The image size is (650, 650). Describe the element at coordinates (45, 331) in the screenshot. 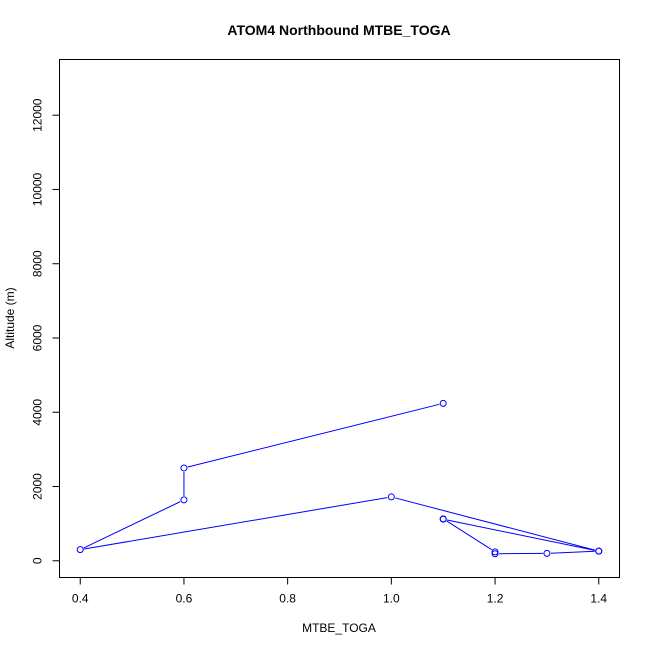

I see `y-axis: 0 2000 4000 6000 8000 10000 12000` at that location.